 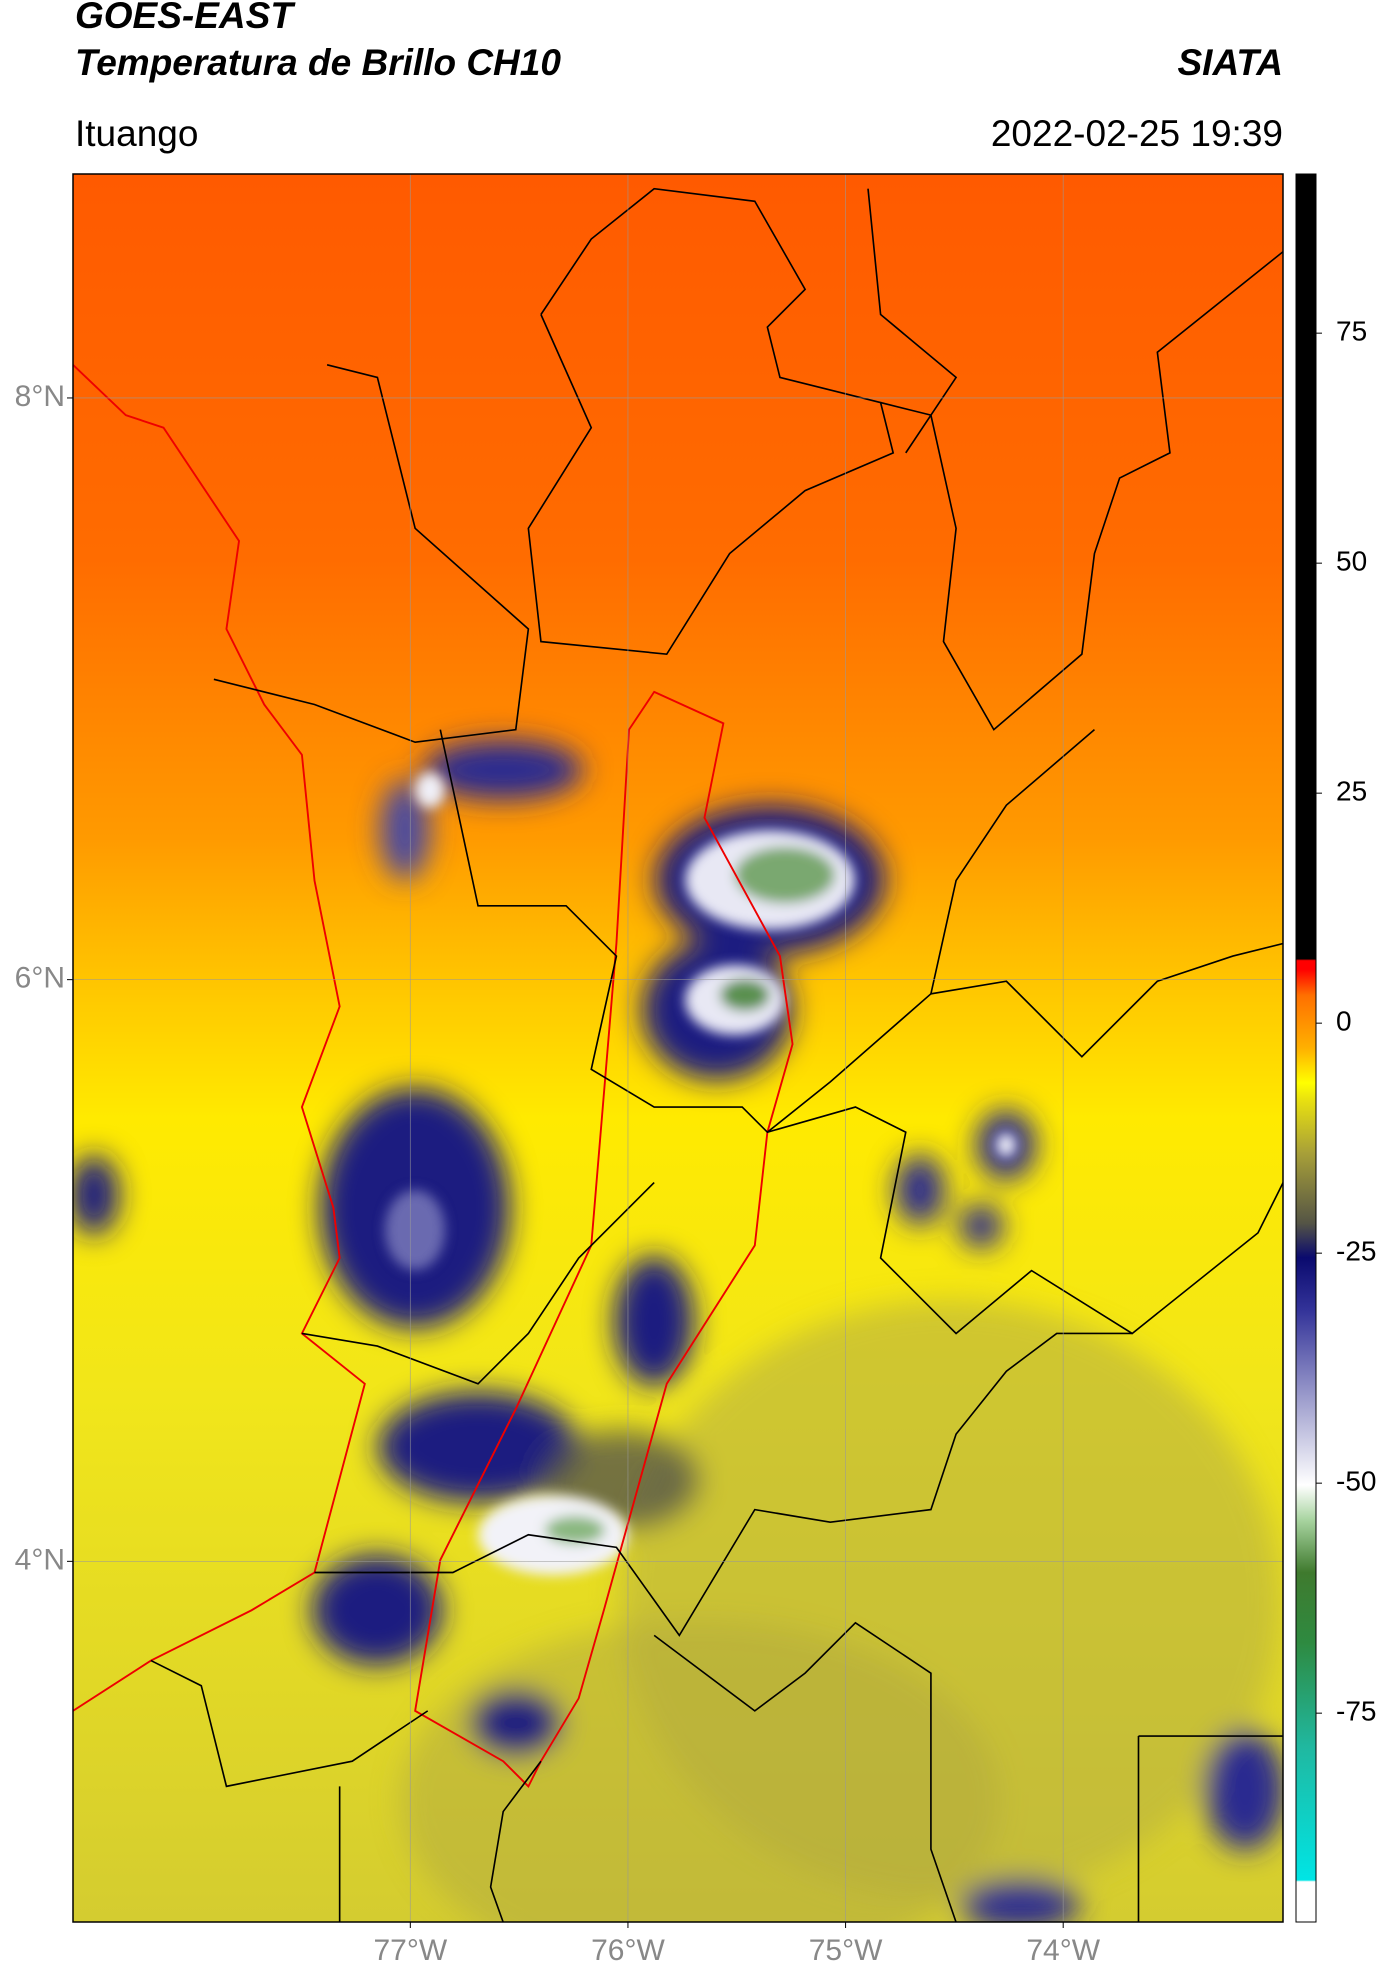 What do you see at coordinates (1137, 133) in the screenshot?
I see `datetime: 2022-02-25 19:39` at bounding box center [1137, 133].